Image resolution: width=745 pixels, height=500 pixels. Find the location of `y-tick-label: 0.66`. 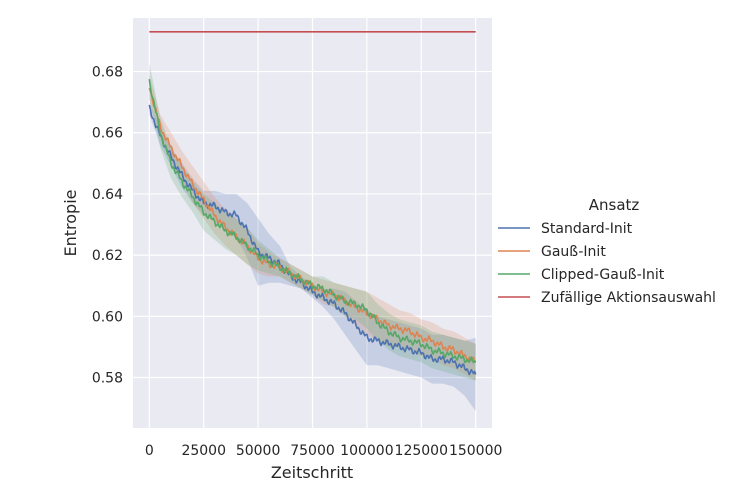

y-tick-label: 0.66 is located at coordinates (107, 134).